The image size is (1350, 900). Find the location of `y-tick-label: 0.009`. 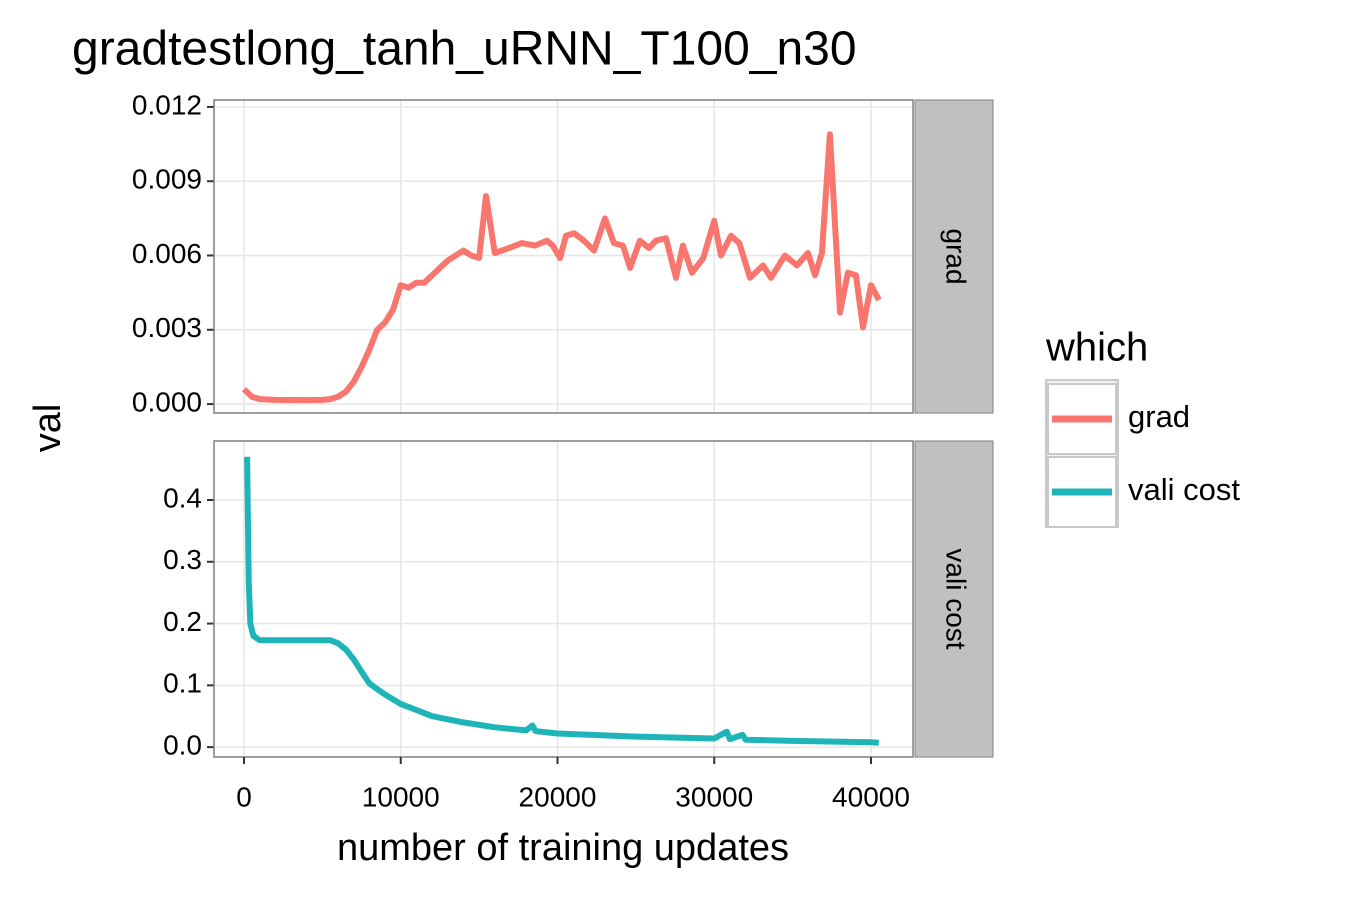

y-tick-label: 0.009 is located at coordinates (167, 179).